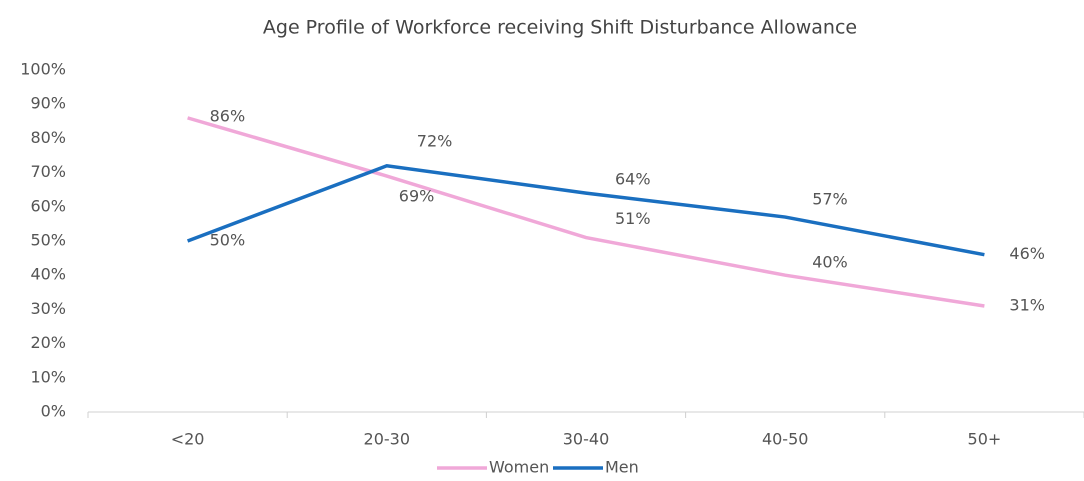  Describe the element at coordinates (228, 240) in the screenshot. I see `data-label: 50%` at that location.